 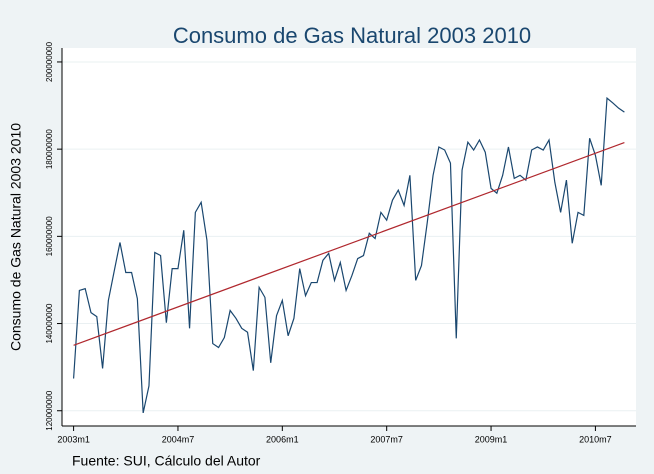 I want to click on y-tick-label: 140000000, so click(x=49, y=323).